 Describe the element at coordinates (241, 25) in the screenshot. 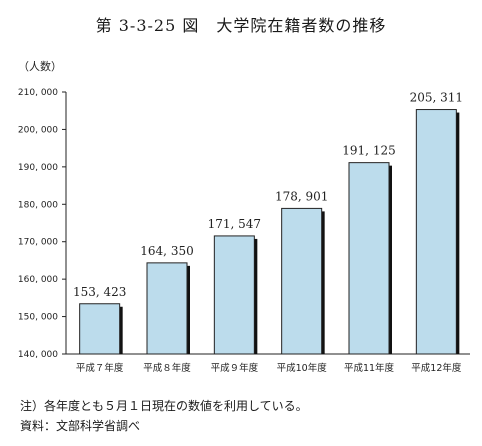

I see `chart-title: 第 3-3-25 図 大学院在籍者数の推移` at that location.